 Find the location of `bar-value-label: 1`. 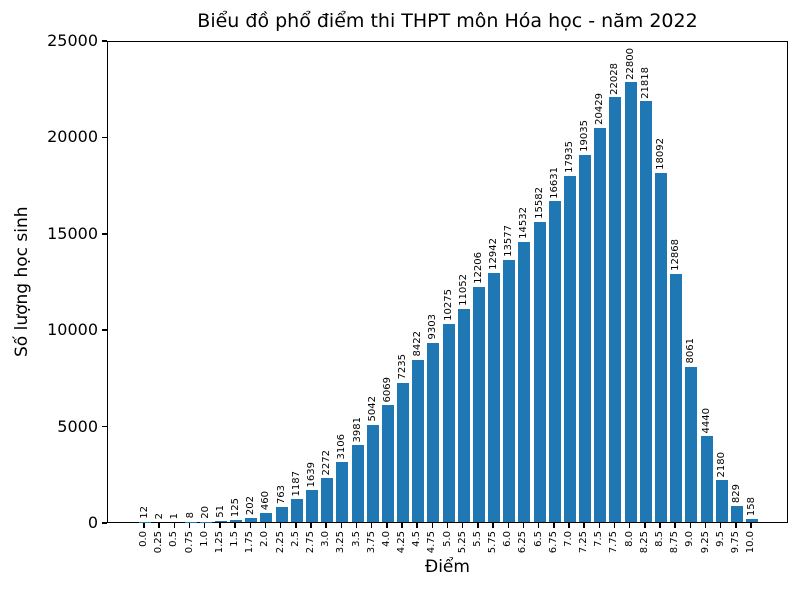

bar-value-label: 1 is located at coordinates (175, 515).